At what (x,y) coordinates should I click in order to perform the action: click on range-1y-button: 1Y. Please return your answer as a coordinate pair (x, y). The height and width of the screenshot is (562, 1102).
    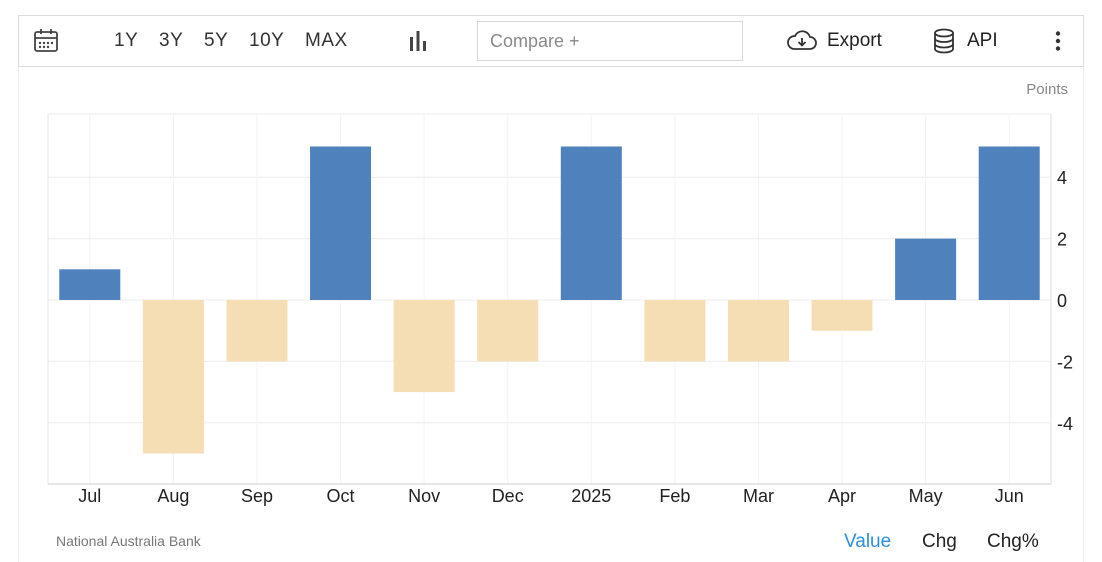
    Looking at the image, I should click on (126, 40).